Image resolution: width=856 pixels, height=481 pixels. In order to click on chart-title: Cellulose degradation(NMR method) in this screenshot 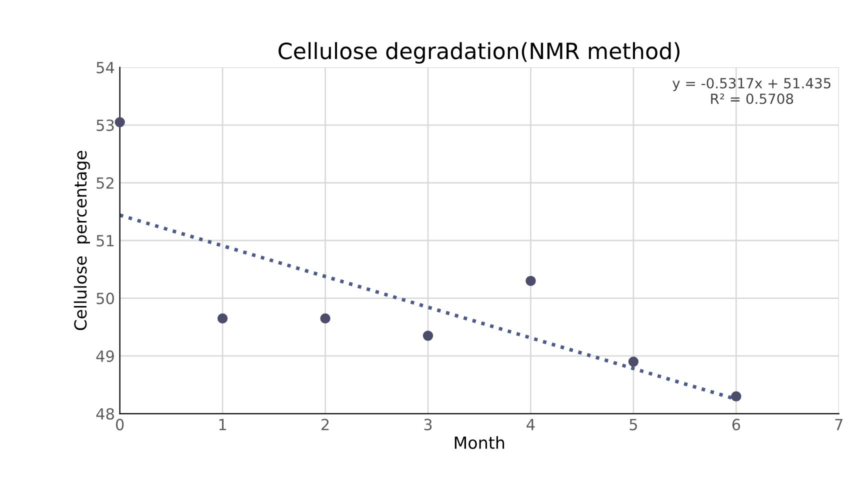, I will do `click(479, 53)`.